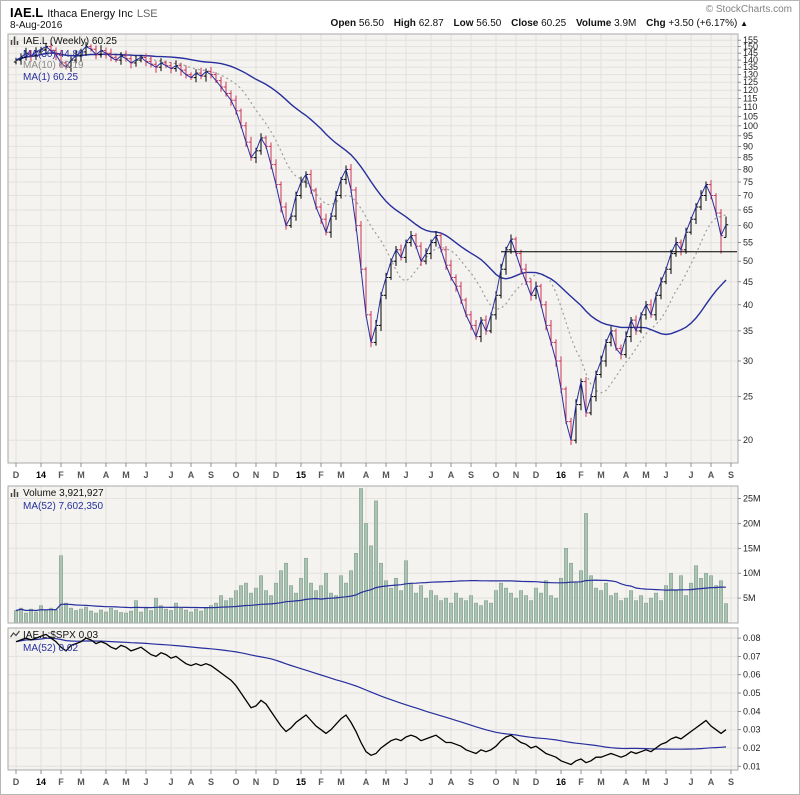 Image resolution: width=800 pixels, height=795 pixels. I want to click on ratio-legend-ma52: MA(52) 0.02, so click(51, 648).